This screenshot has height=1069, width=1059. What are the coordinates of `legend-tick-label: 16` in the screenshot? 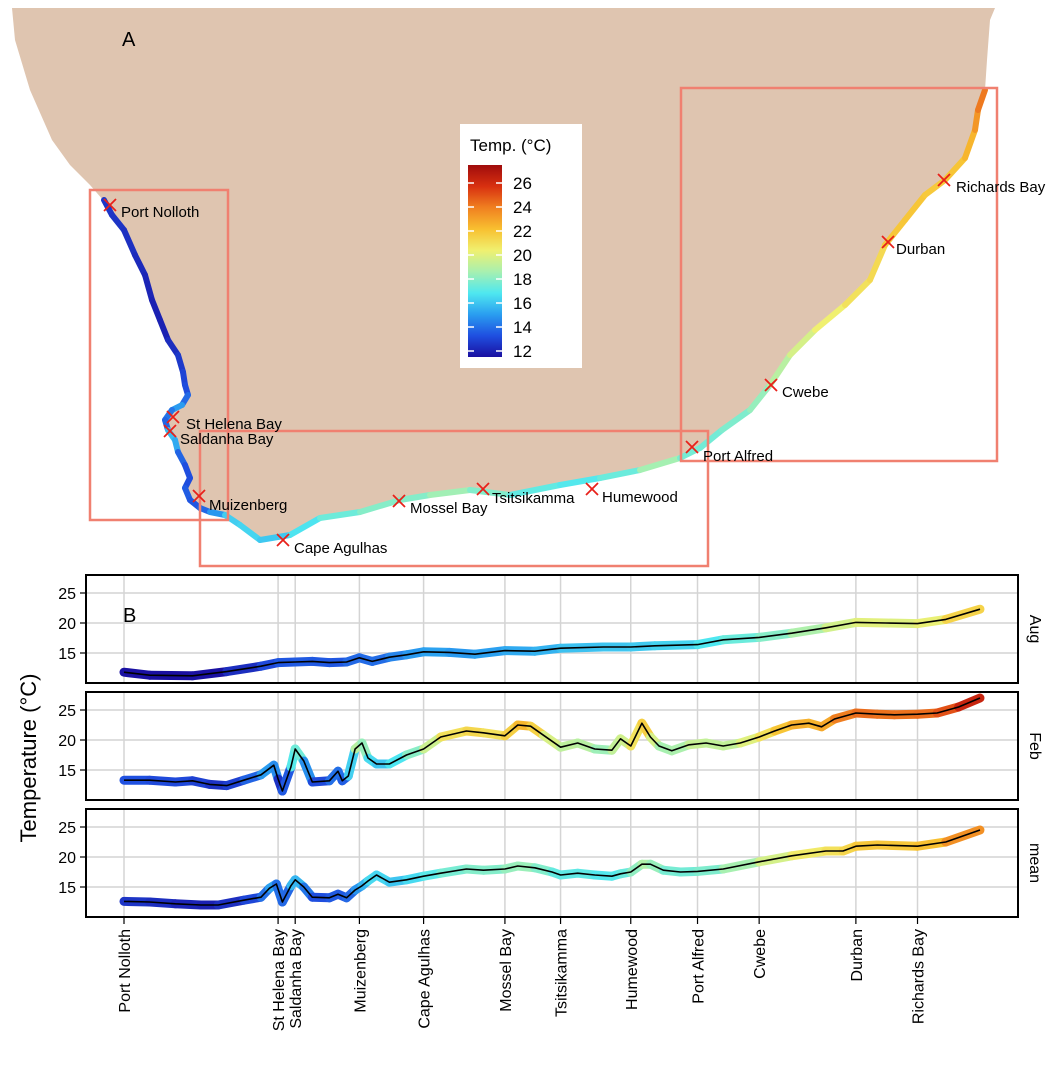 It's located at (522, 303).